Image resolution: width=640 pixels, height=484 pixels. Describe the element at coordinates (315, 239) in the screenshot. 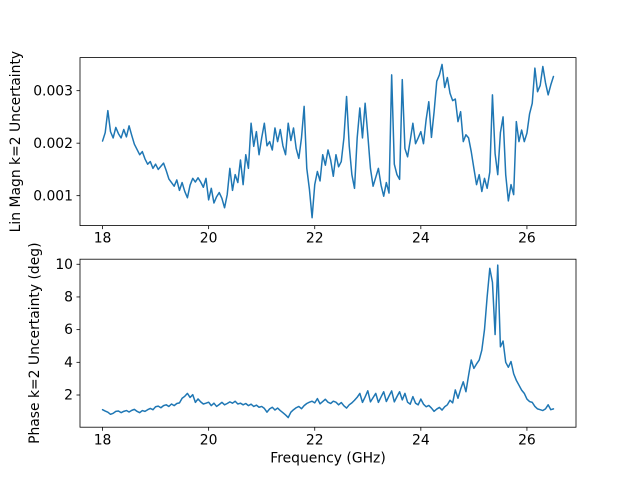

I see `lin-magn-uncertainty-xtick-label: 22` at that location.